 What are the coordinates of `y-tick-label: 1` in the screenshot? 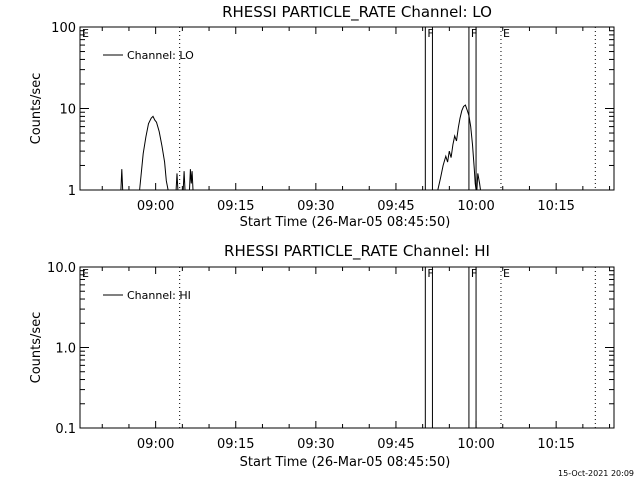 It's located at (72, 191).